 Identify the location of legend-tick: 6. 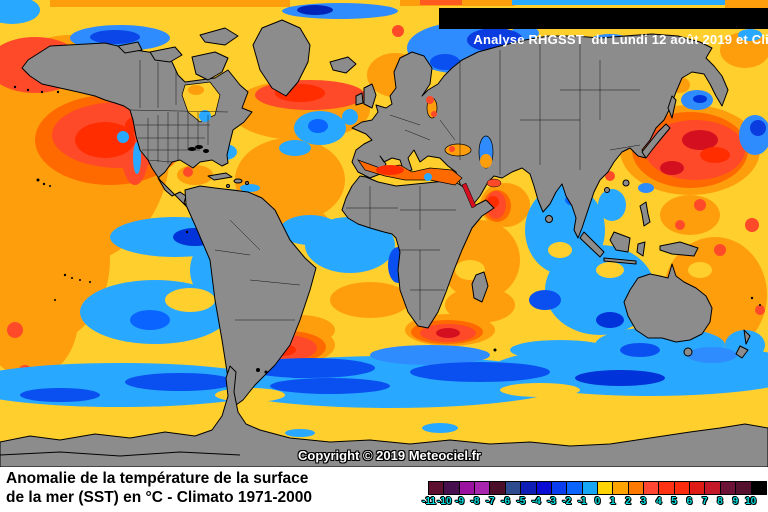
(689, 501).